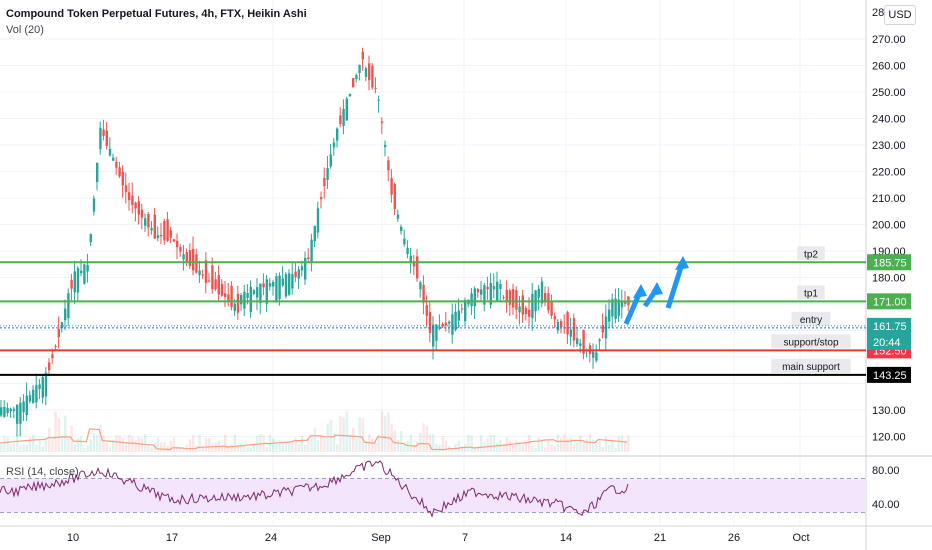  Describe the element at coordinates (889, 411) in the screenshot. I see `axis-tick: 130.00` at that location.